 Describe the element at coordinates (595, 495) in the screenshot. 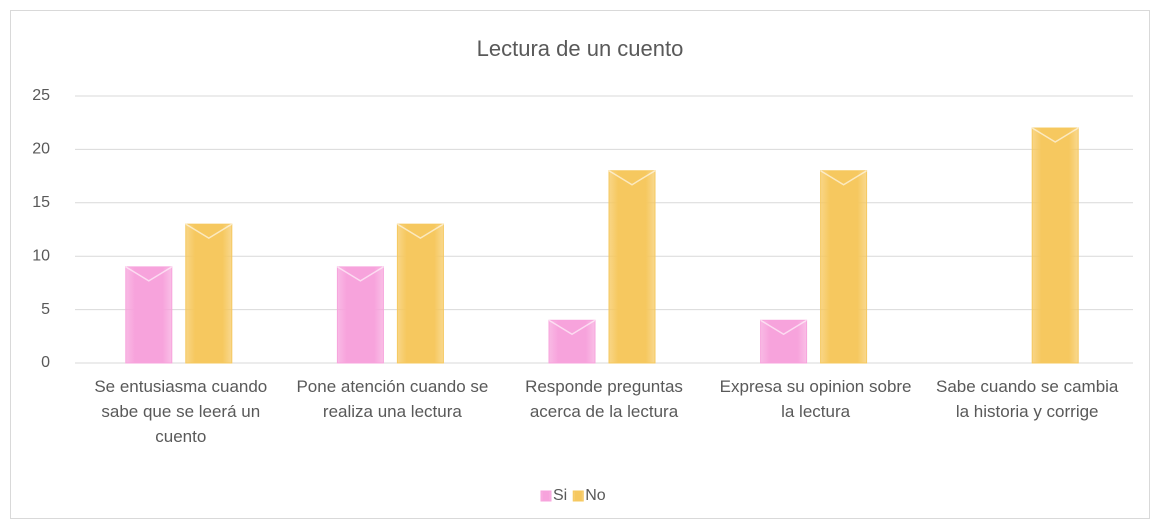

I see `legend-label: No` at that location.